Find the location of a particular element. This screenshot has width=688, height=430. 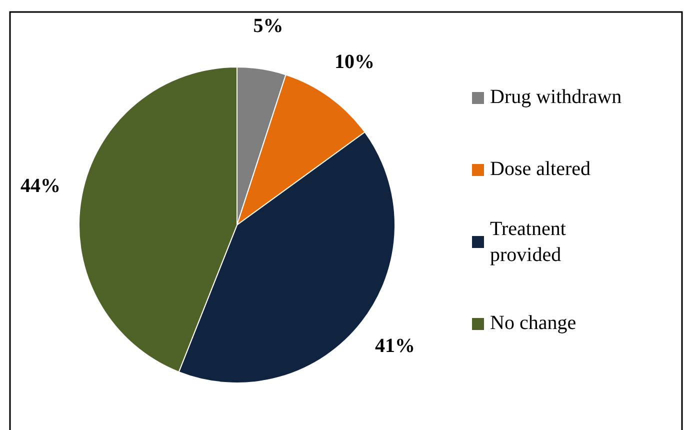

legend-label: No change is located at coordinates (533, 323).